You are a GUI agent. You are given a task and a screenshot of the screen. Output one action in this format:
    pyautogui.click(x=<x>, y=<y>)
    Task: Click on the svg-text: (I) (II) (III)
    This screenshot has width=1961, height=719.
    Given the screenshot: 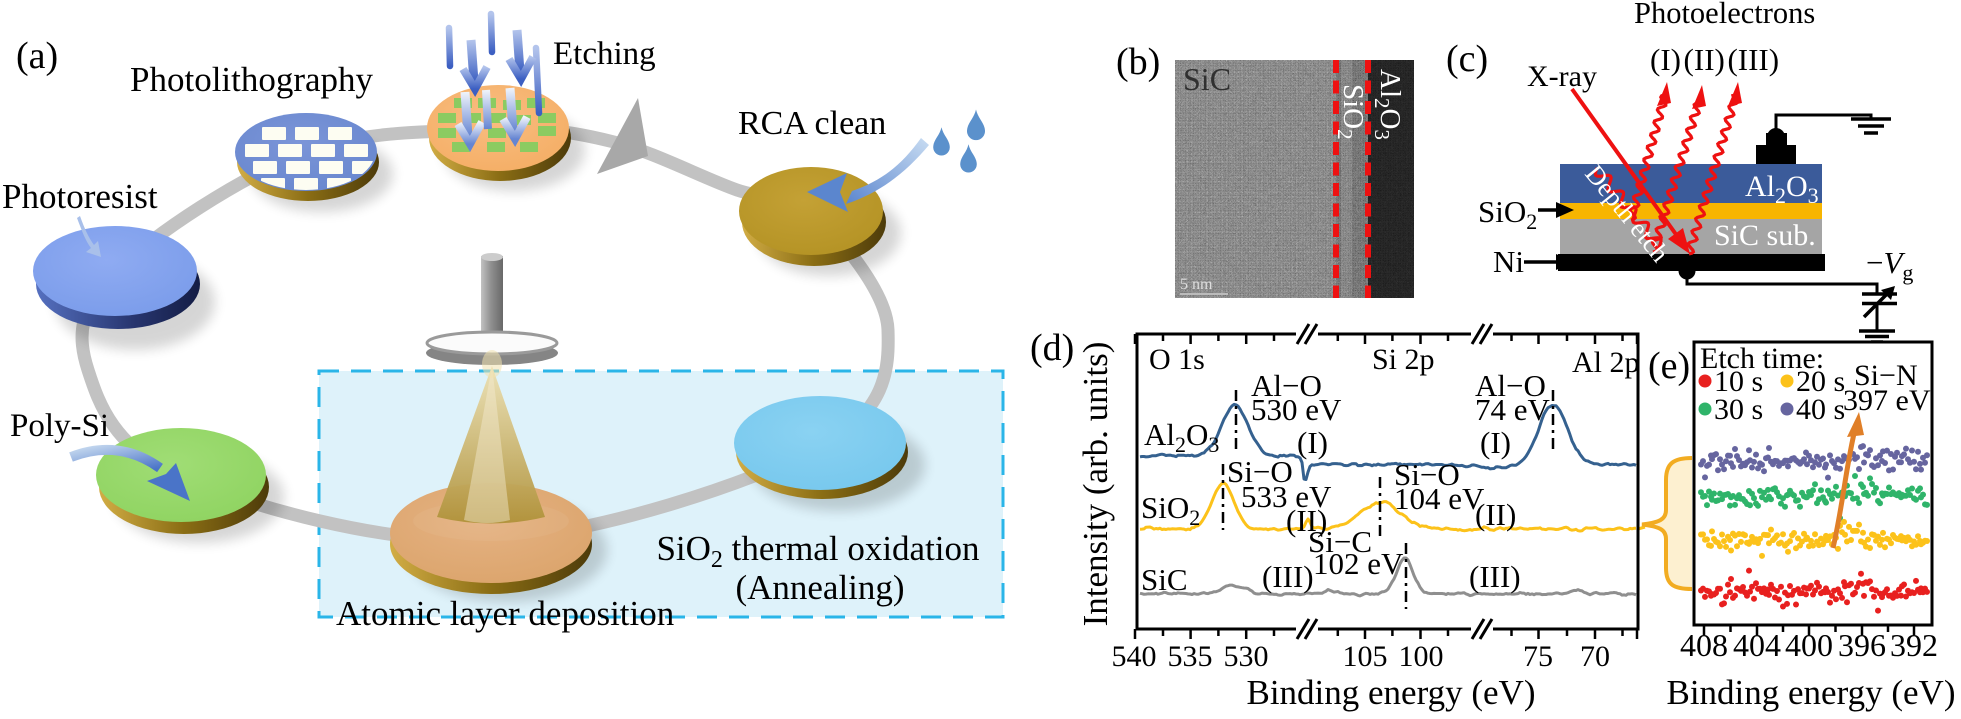 What is the action you would take?
    pyautogui.click(x=1714, y=59)
    